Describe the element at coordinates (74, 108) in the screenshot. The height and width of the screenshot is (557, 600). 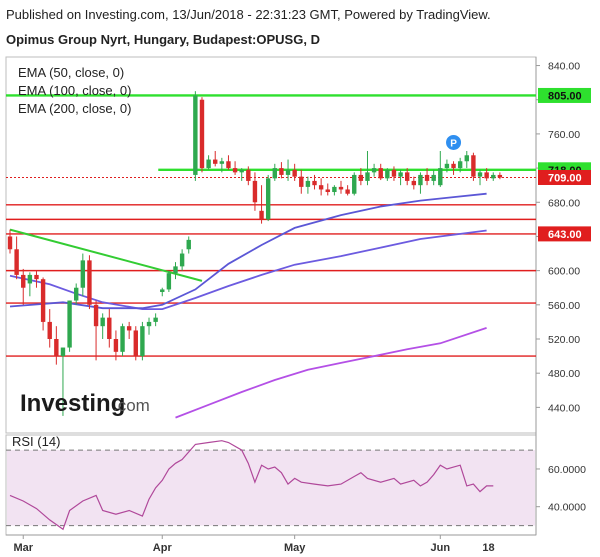
I see `legend-ema200: EMA (200, close, 0)` at that location.